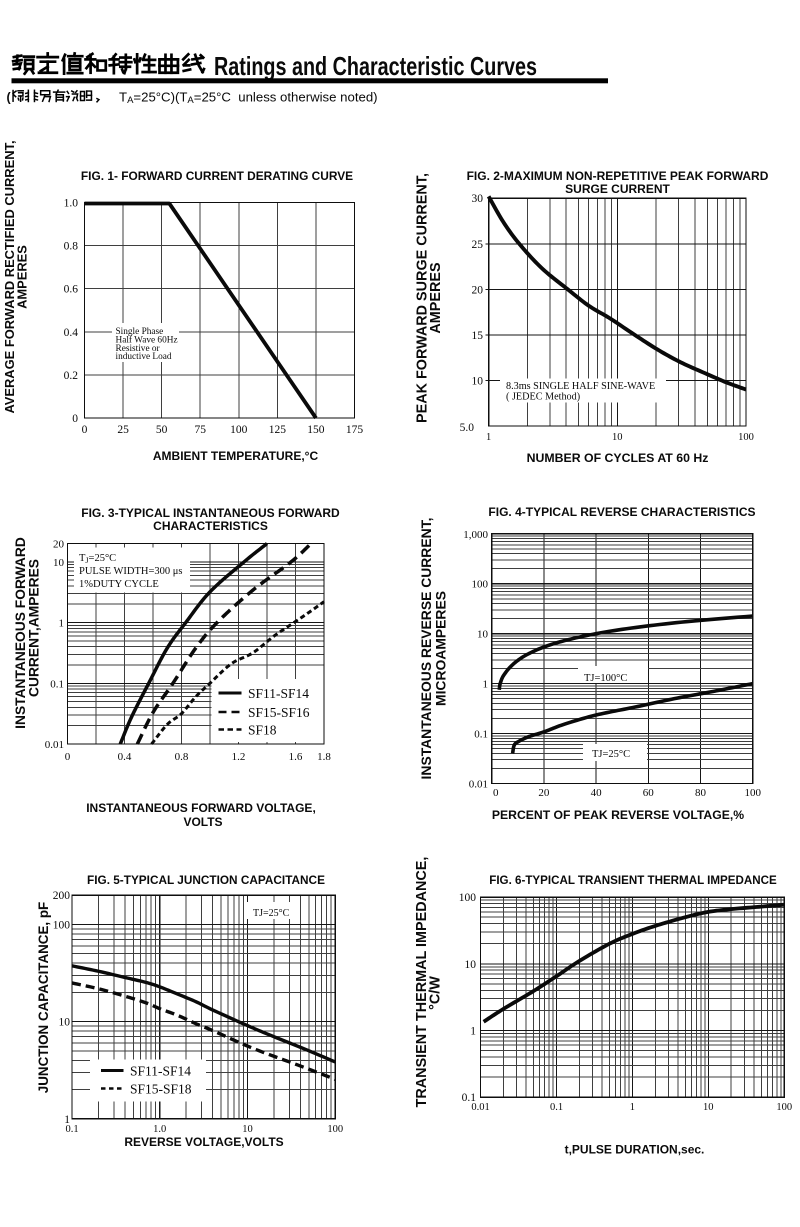  I want to click on svg-text: 8.3ms SINGLE HALF SINE-WAVE, so click(580, 386).